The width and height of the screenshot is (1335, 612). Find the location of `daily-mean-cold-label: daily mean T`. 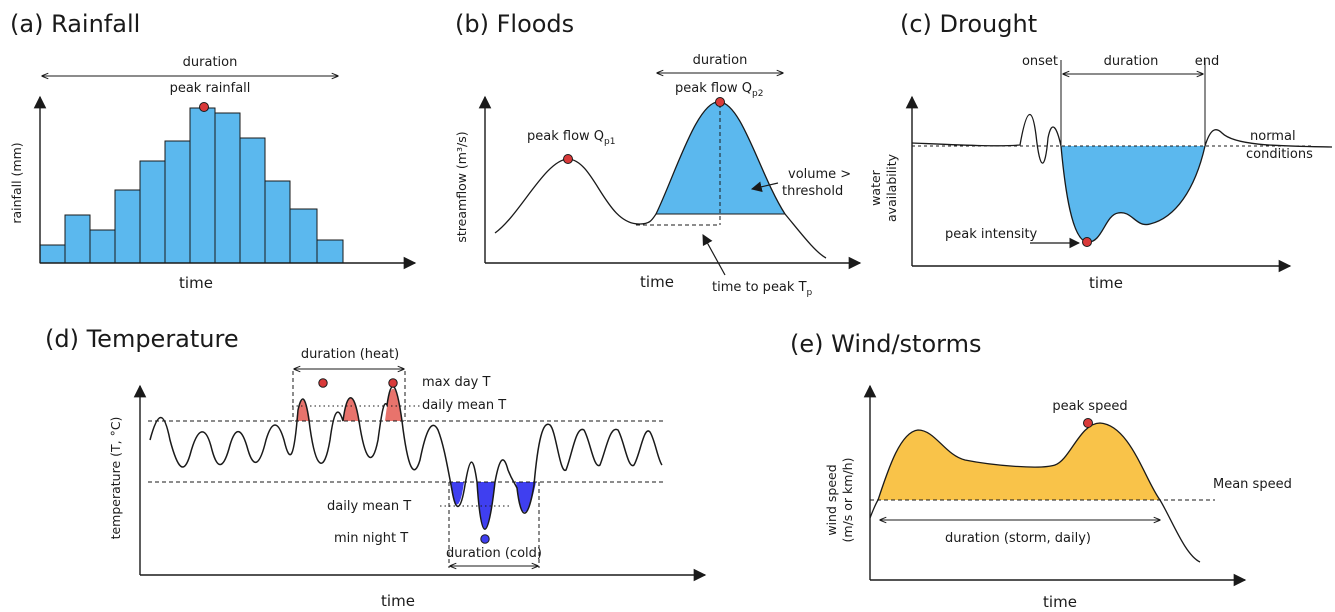

daily-mean-cold-label: daily mean T is located at coordinates (369, 506).